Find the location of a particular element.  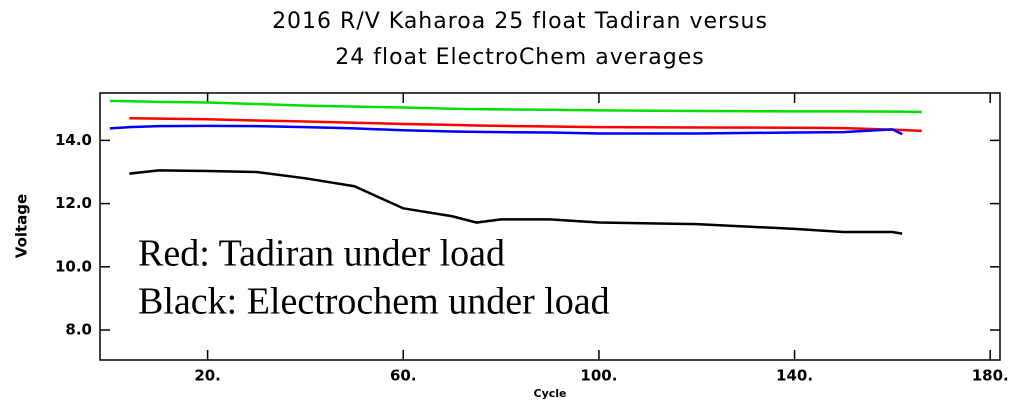

x-tick-label: 180. is located at coordinates (990, 376).